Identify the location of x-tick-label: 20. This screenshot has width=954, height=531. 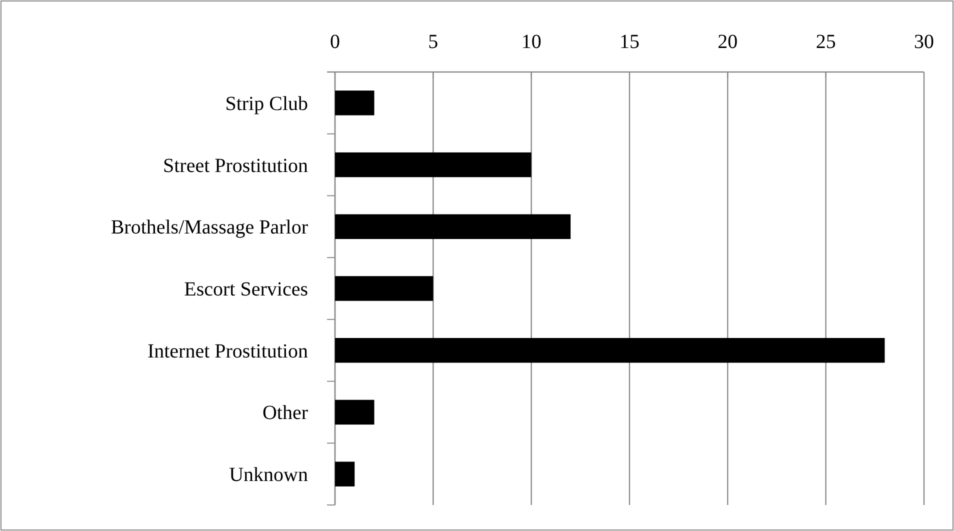
(728, 42).